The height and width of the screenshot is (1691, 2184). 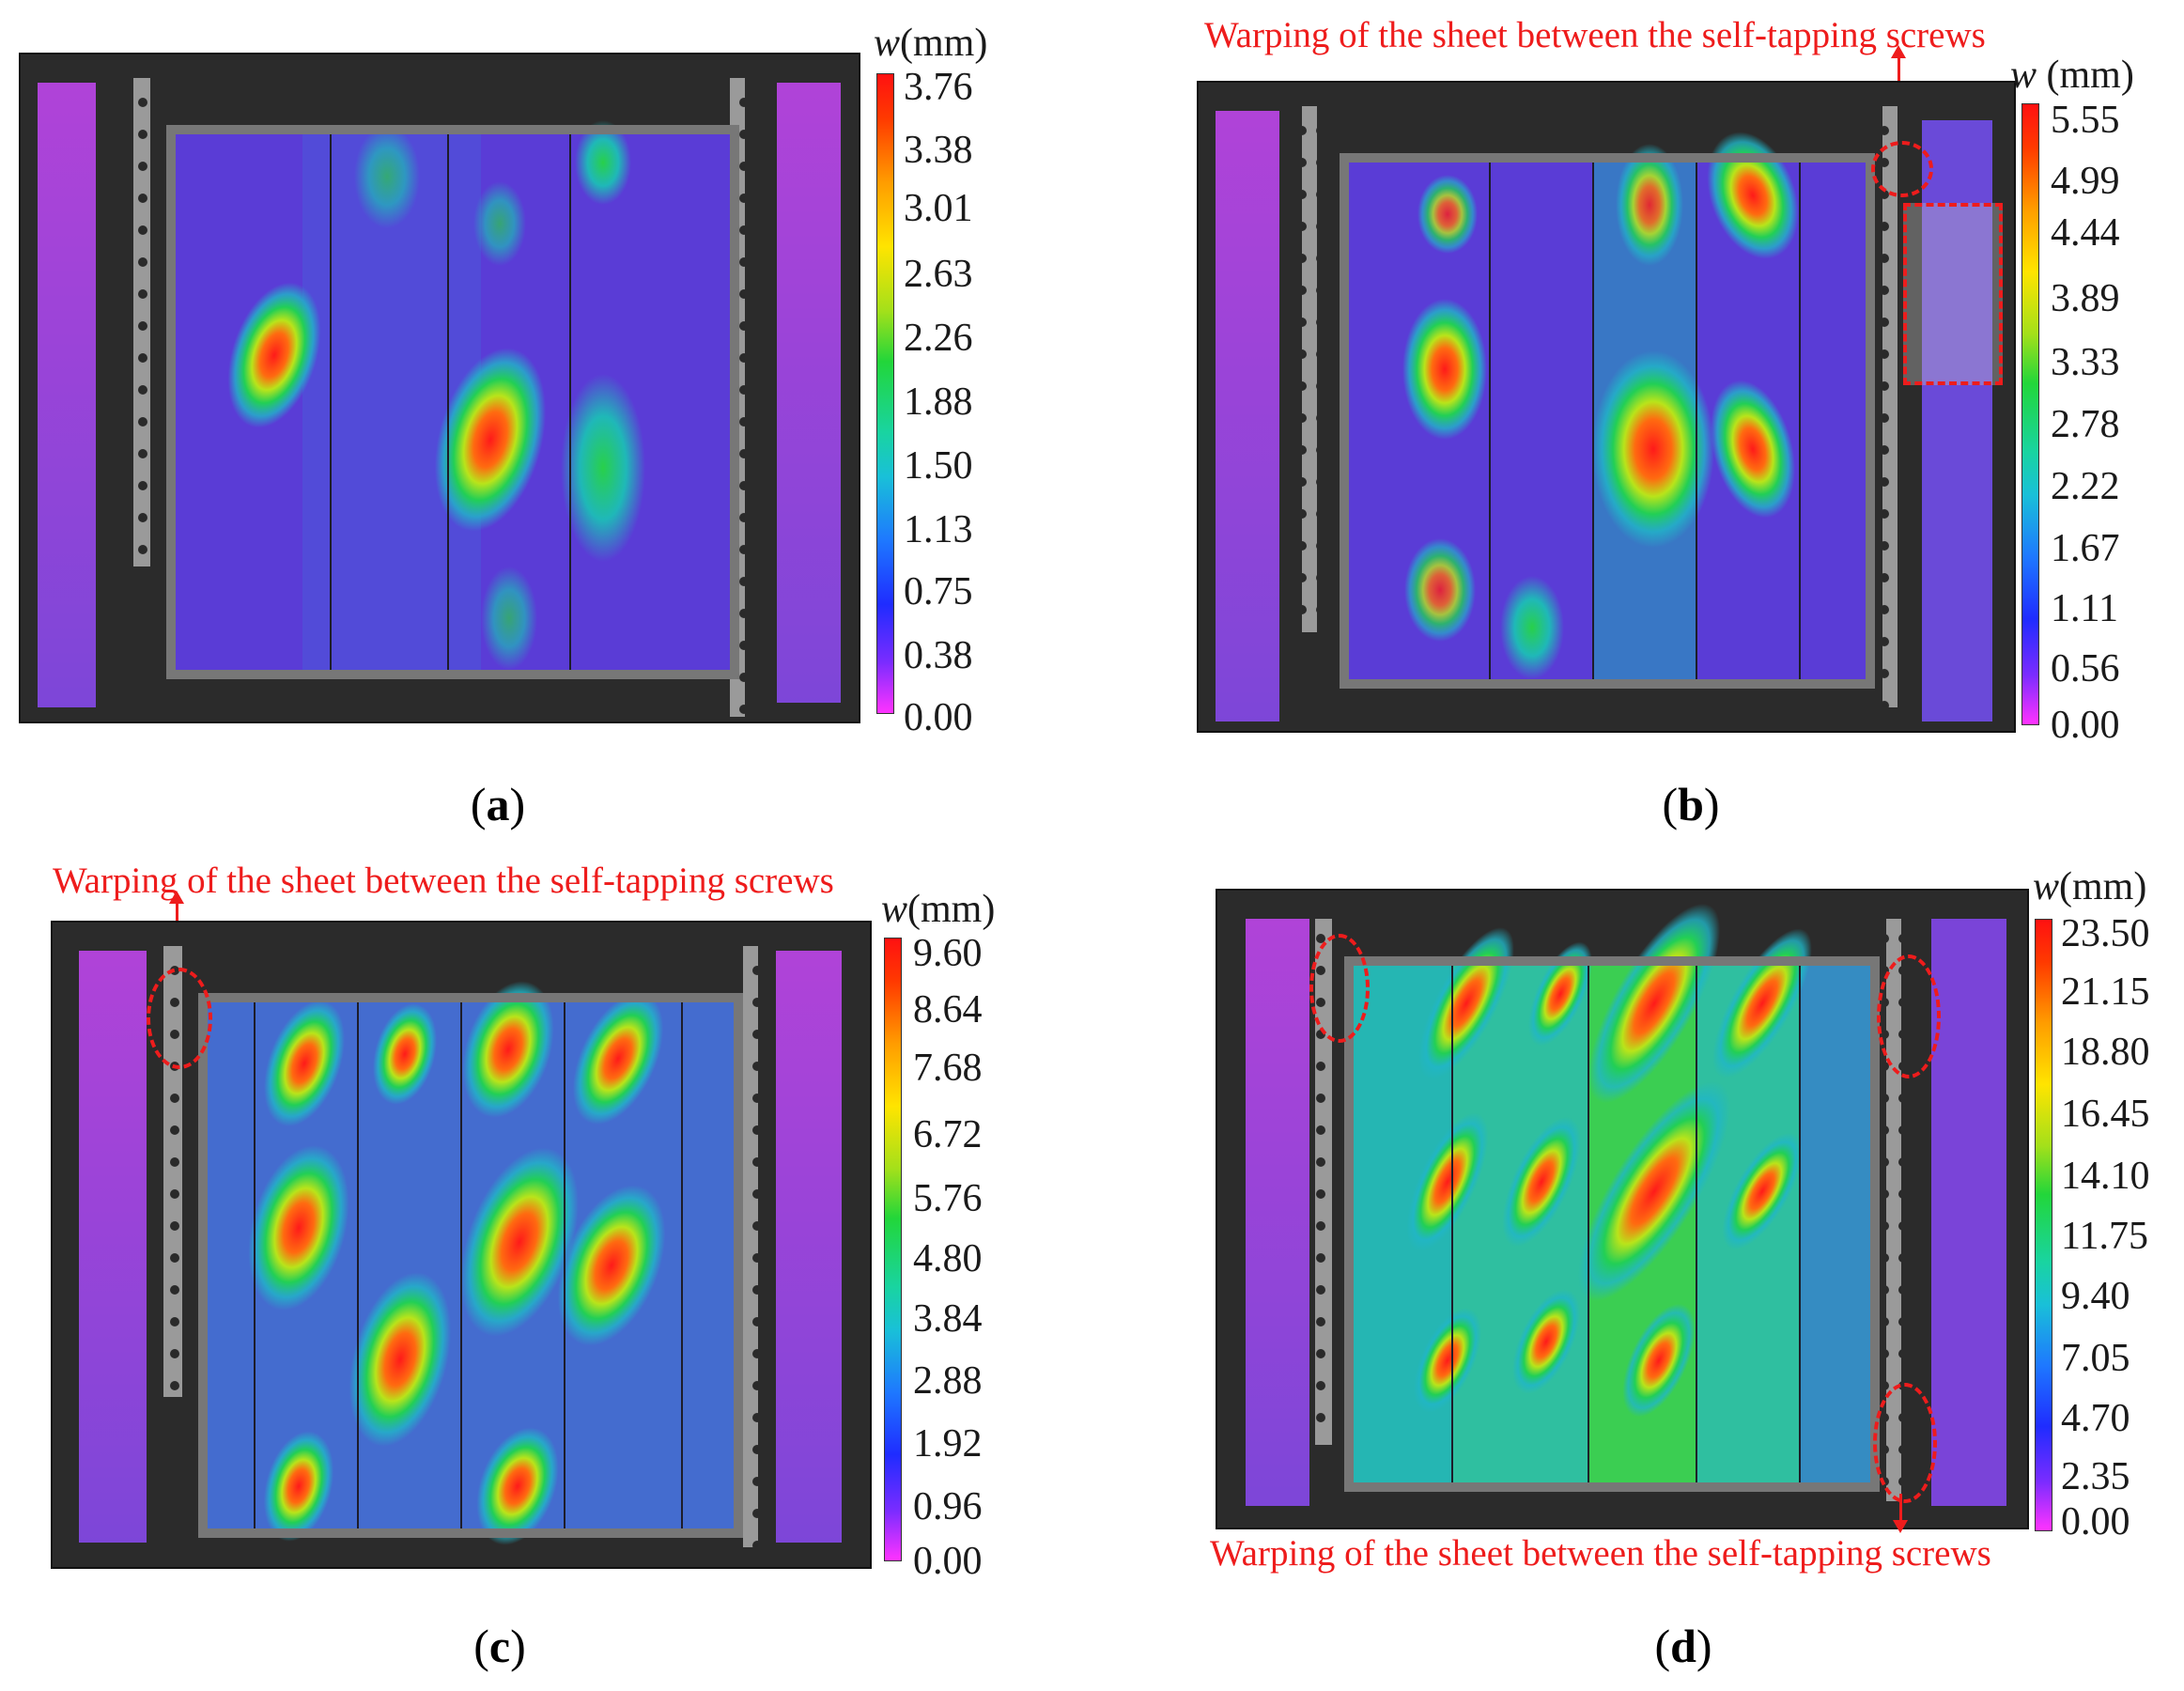 I want to click on panel-d-tick: 0.00, so click(x=2095, y=1522).